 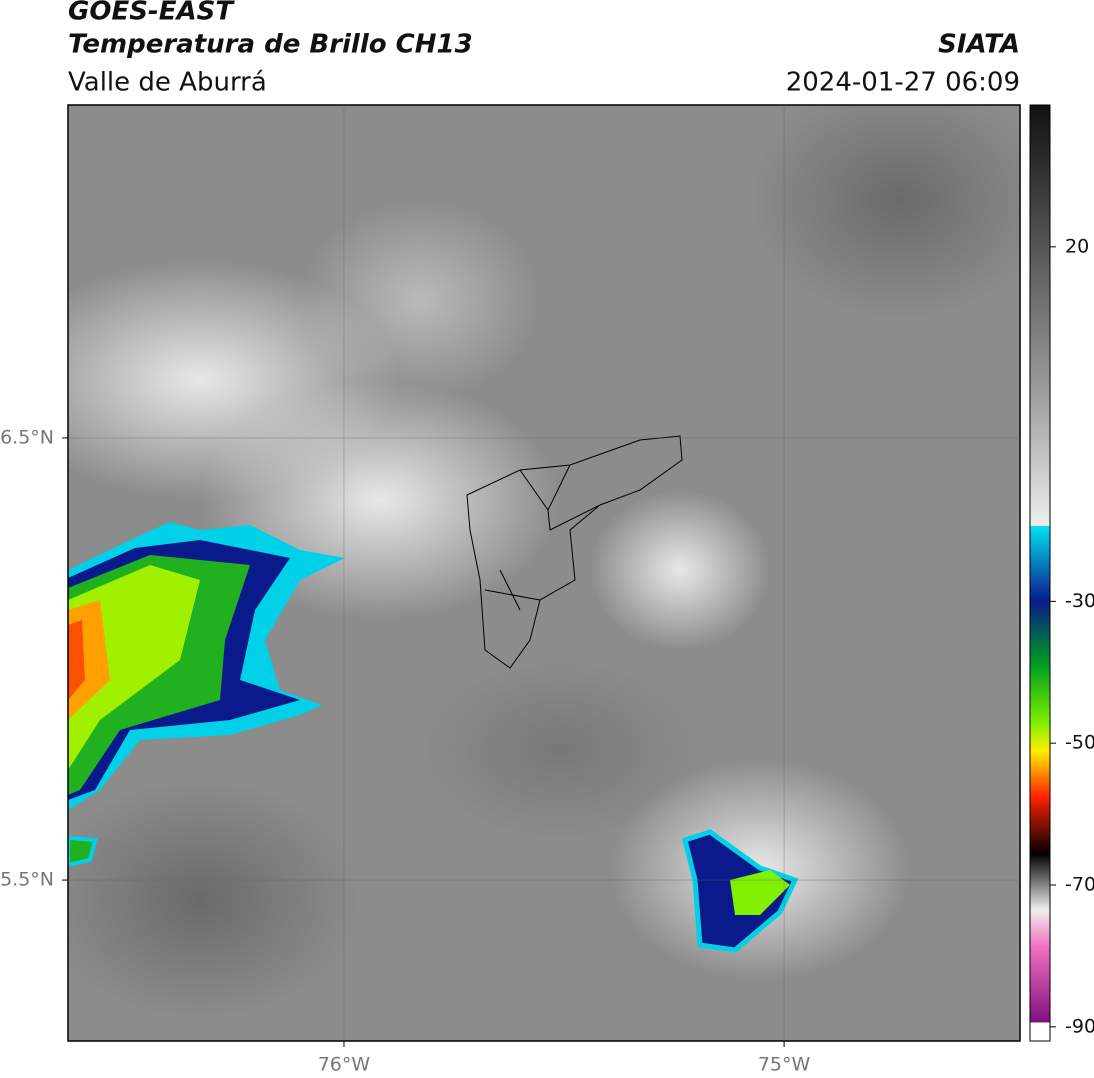 I want to click on y-tick-label: 6.5°N, so click(x=27, y=437).